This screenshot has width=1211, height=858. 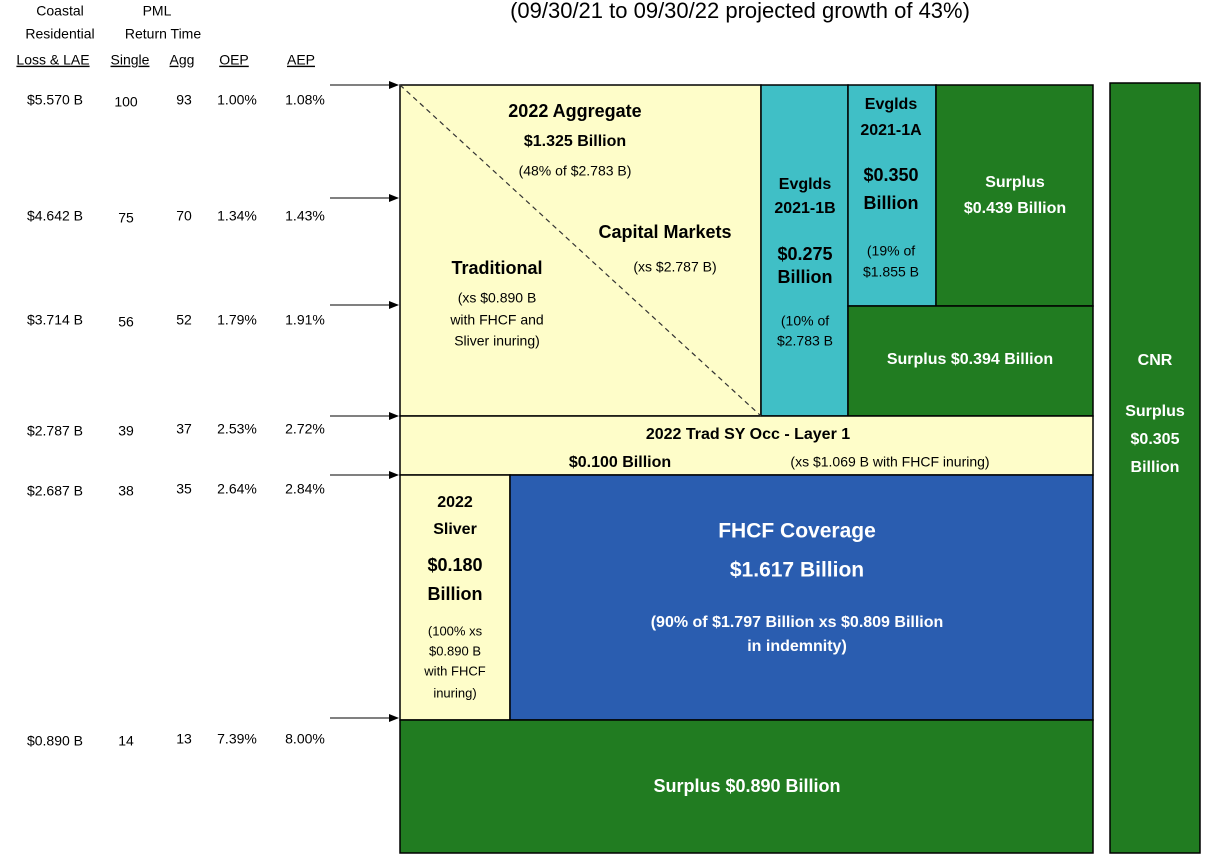 I want to click on table-cell: 70, so click(x=184, y=216).